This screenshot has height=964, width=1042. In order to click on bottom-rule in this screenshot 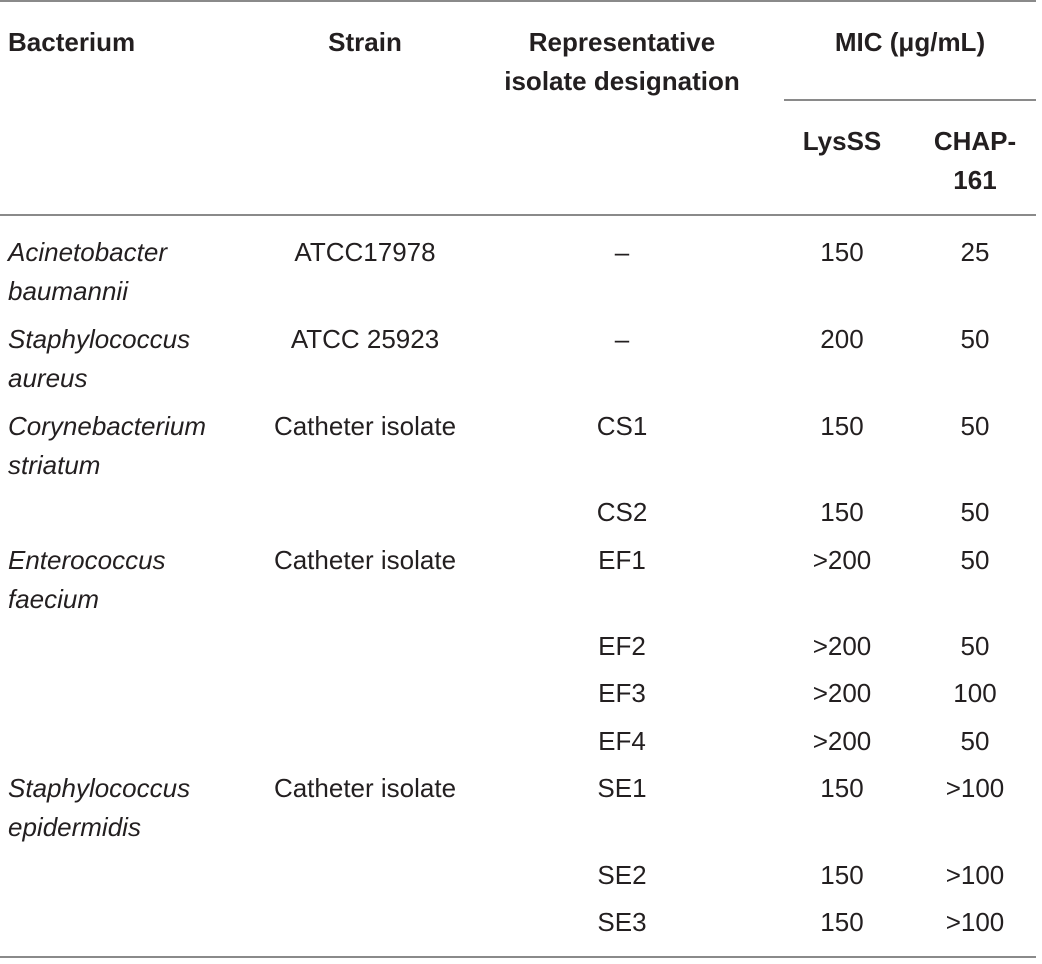, I will do `click(518, 957)`.